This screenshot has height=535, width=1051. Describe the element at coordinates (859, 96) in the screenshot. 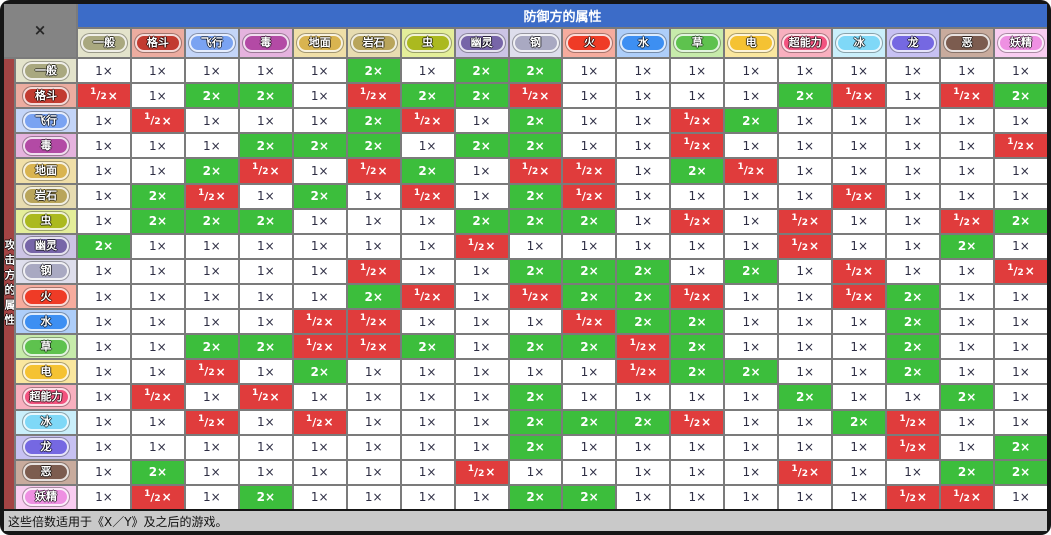

I see `cell-fighting-vs-ice: 1/2 ×` at that location.